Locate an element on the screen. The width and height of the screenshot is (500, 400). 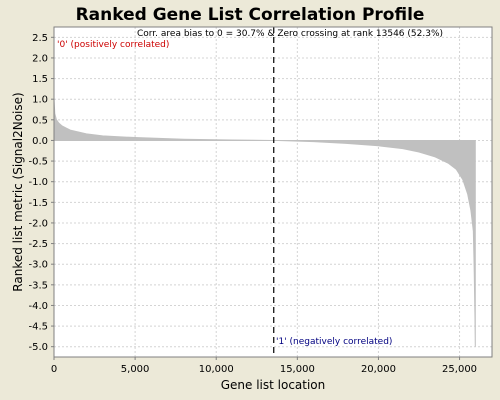
y-tick-label: 1.0 is located at coordinates (40, 100).